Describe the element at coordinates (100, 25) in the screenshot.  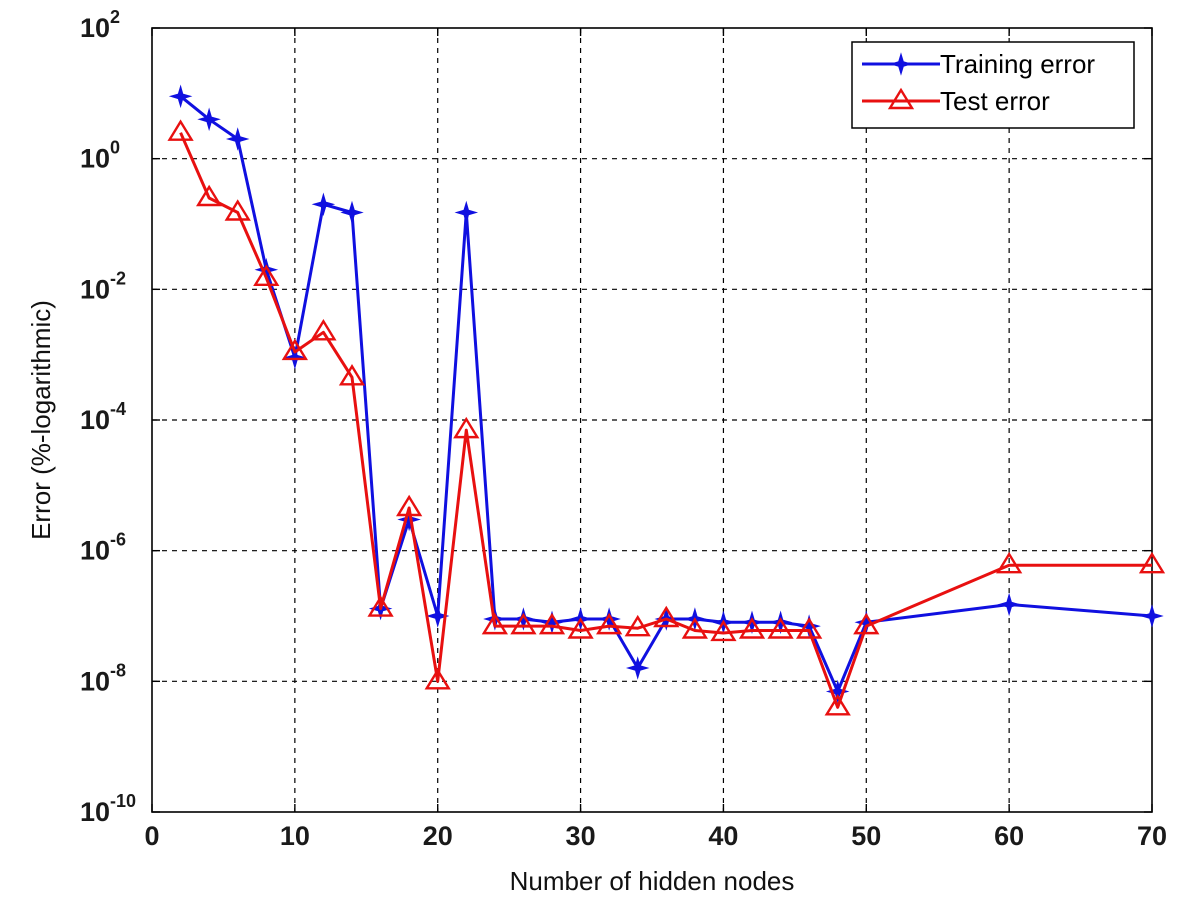
I see `y-tick-label-6: 10²` at that location.